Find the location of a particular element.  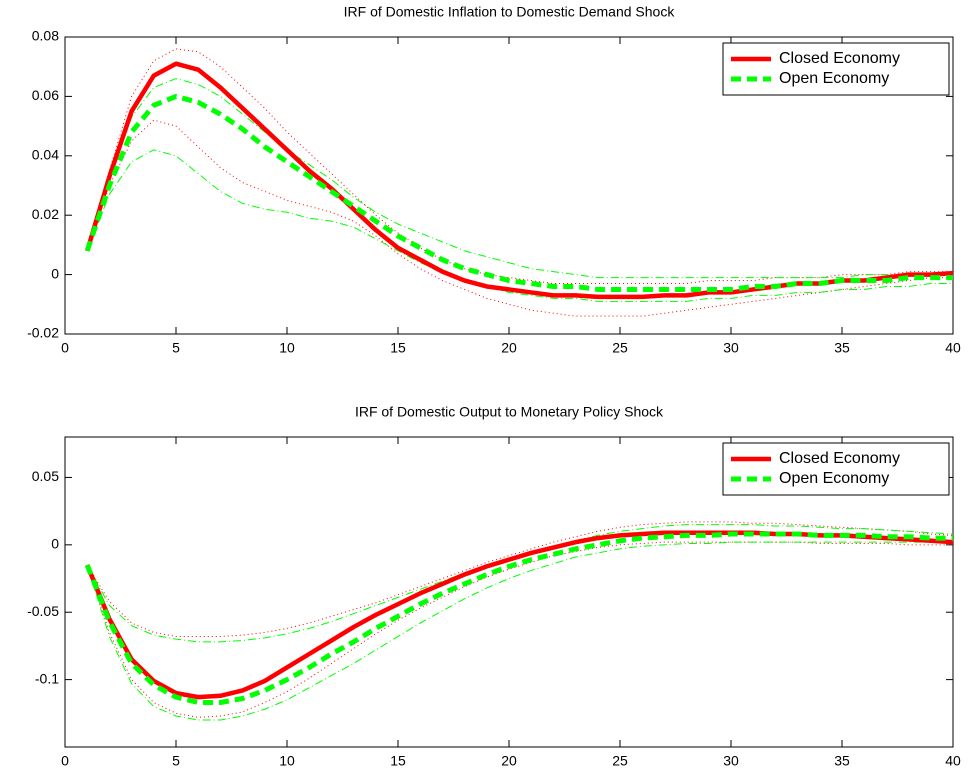

y-tick-label: -0.02 is located at coordinates (43, 333).